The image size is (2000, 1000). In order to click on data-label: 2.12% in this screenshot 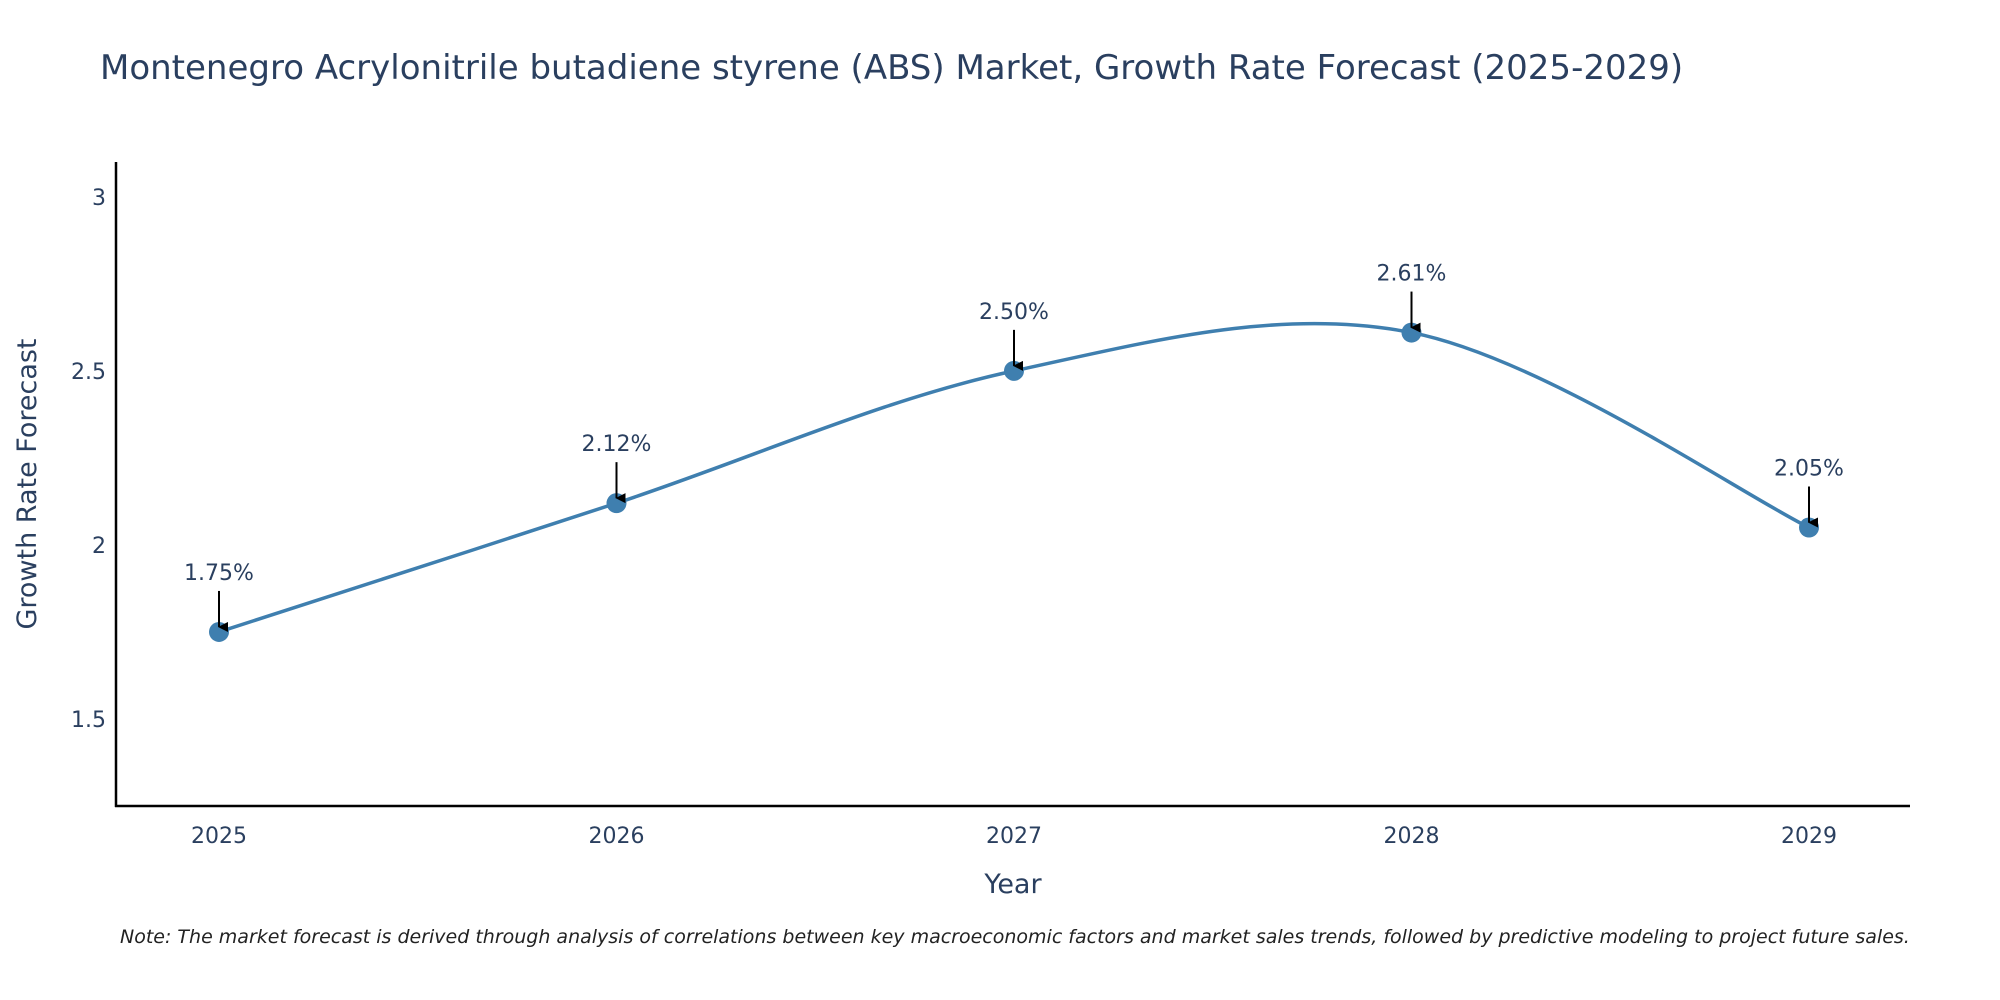, I will do `click(617, 444)`.